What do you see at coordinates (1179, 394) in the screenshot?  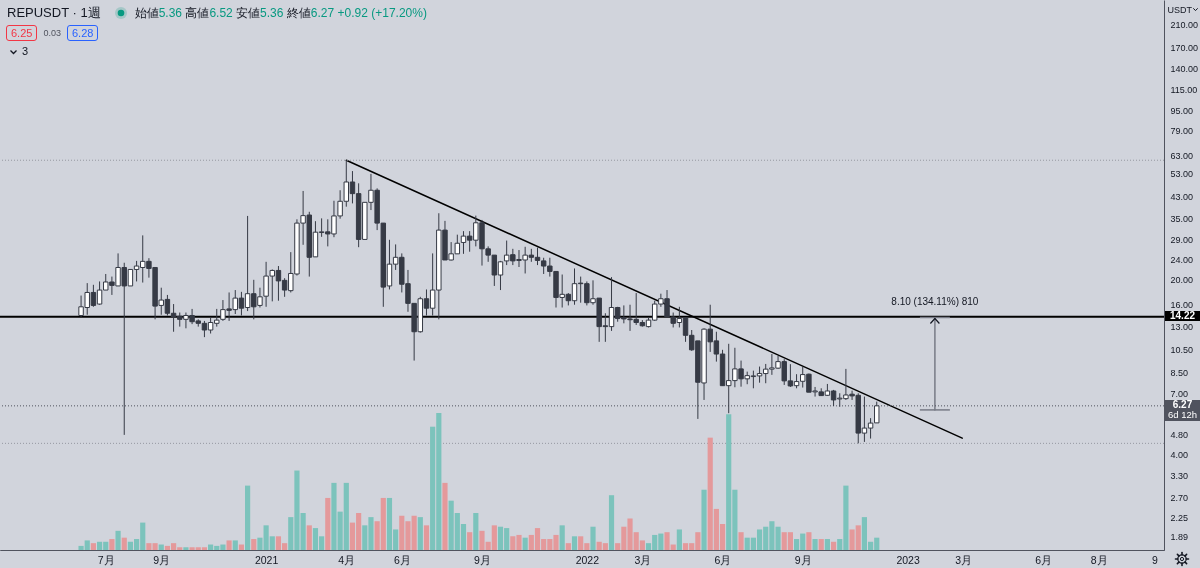 I see `y-tick-label: 7.00` at bounding box center [1179, 394].